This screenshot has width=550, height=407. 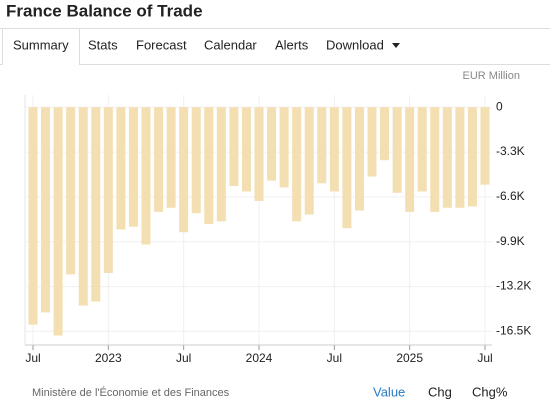 What do you see at coordinates (355, 44) in the screenshot?
I see `tab: Download` at bounding box center [355, 44].